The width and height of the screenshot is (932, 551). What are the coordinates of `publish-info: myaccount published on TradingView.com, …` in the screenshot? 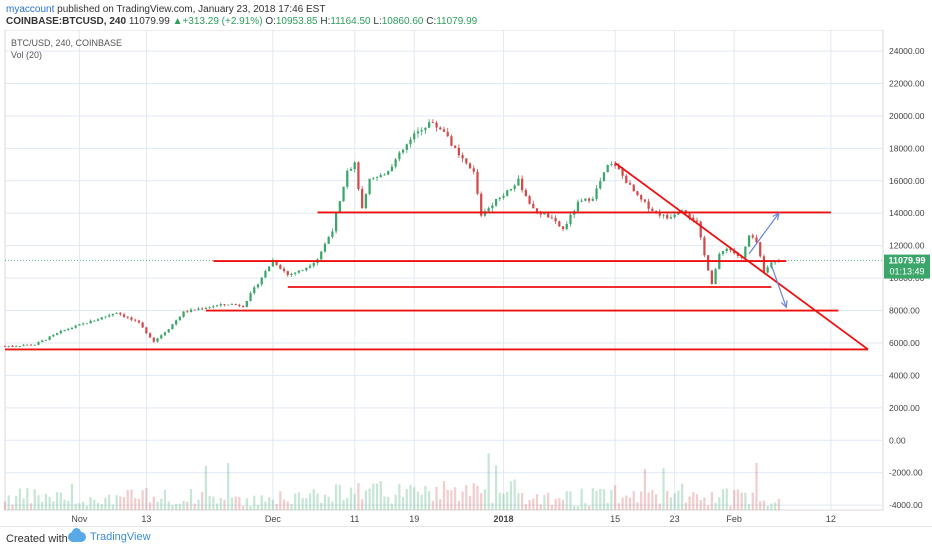 It's located at (165, 9).